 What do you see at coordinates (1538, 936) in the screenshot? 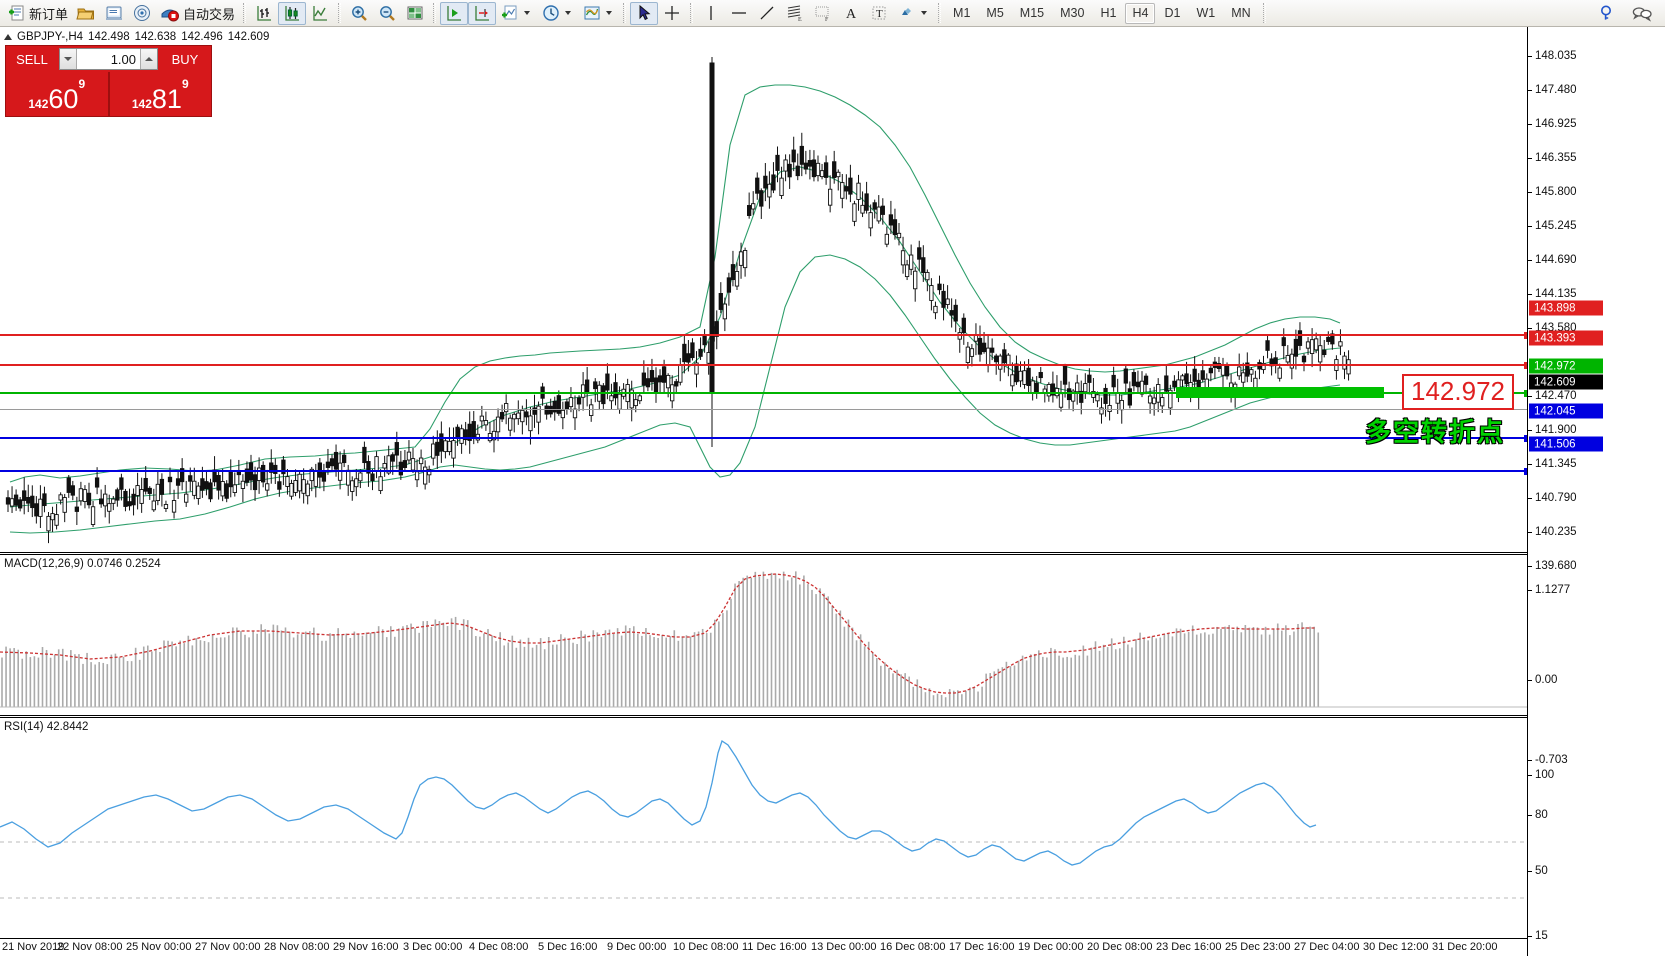
I see `rsi-axis-tick: 15` at bounding box center [1538, 936].